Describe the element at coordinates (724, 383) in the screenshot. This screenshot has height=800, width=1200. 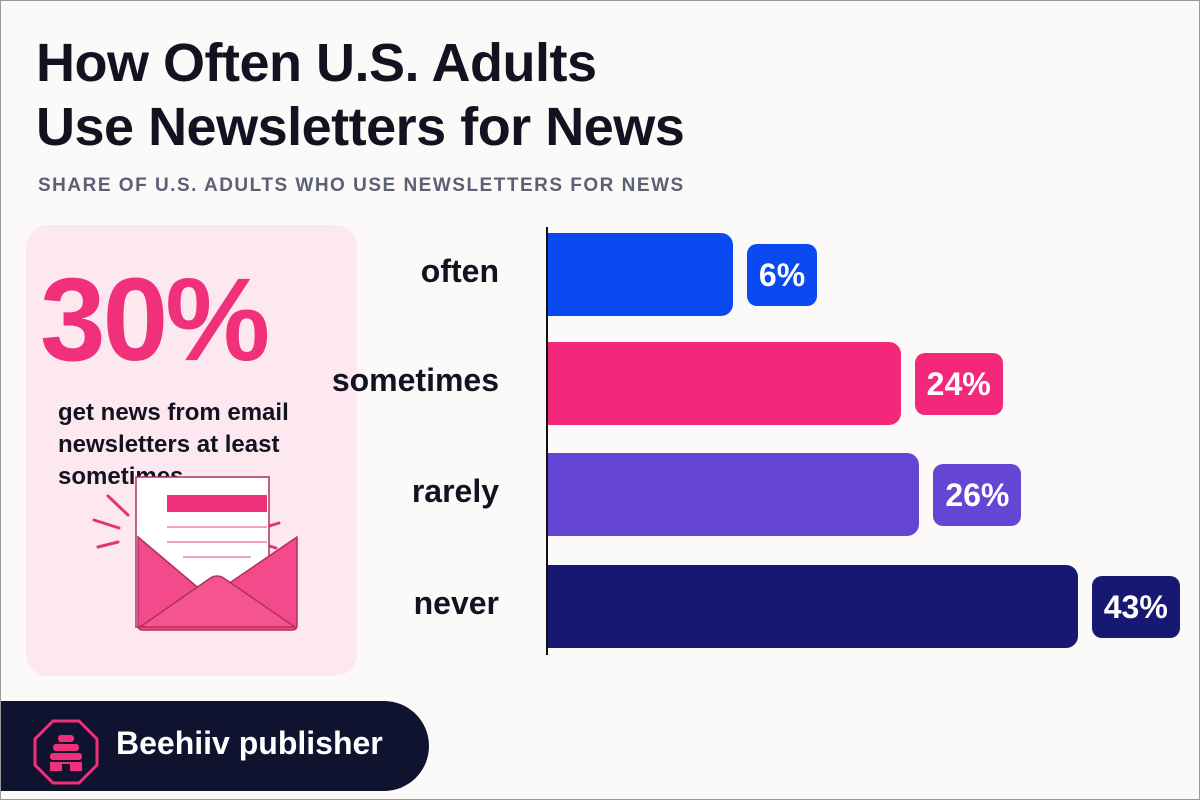
I see `bar-sometimes` at that location.